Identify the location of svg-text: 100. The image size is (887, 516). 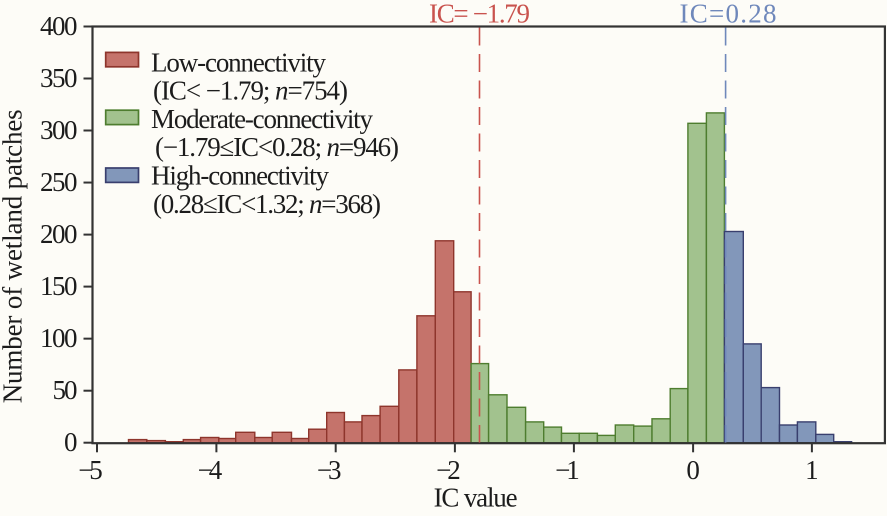
(59, 338).